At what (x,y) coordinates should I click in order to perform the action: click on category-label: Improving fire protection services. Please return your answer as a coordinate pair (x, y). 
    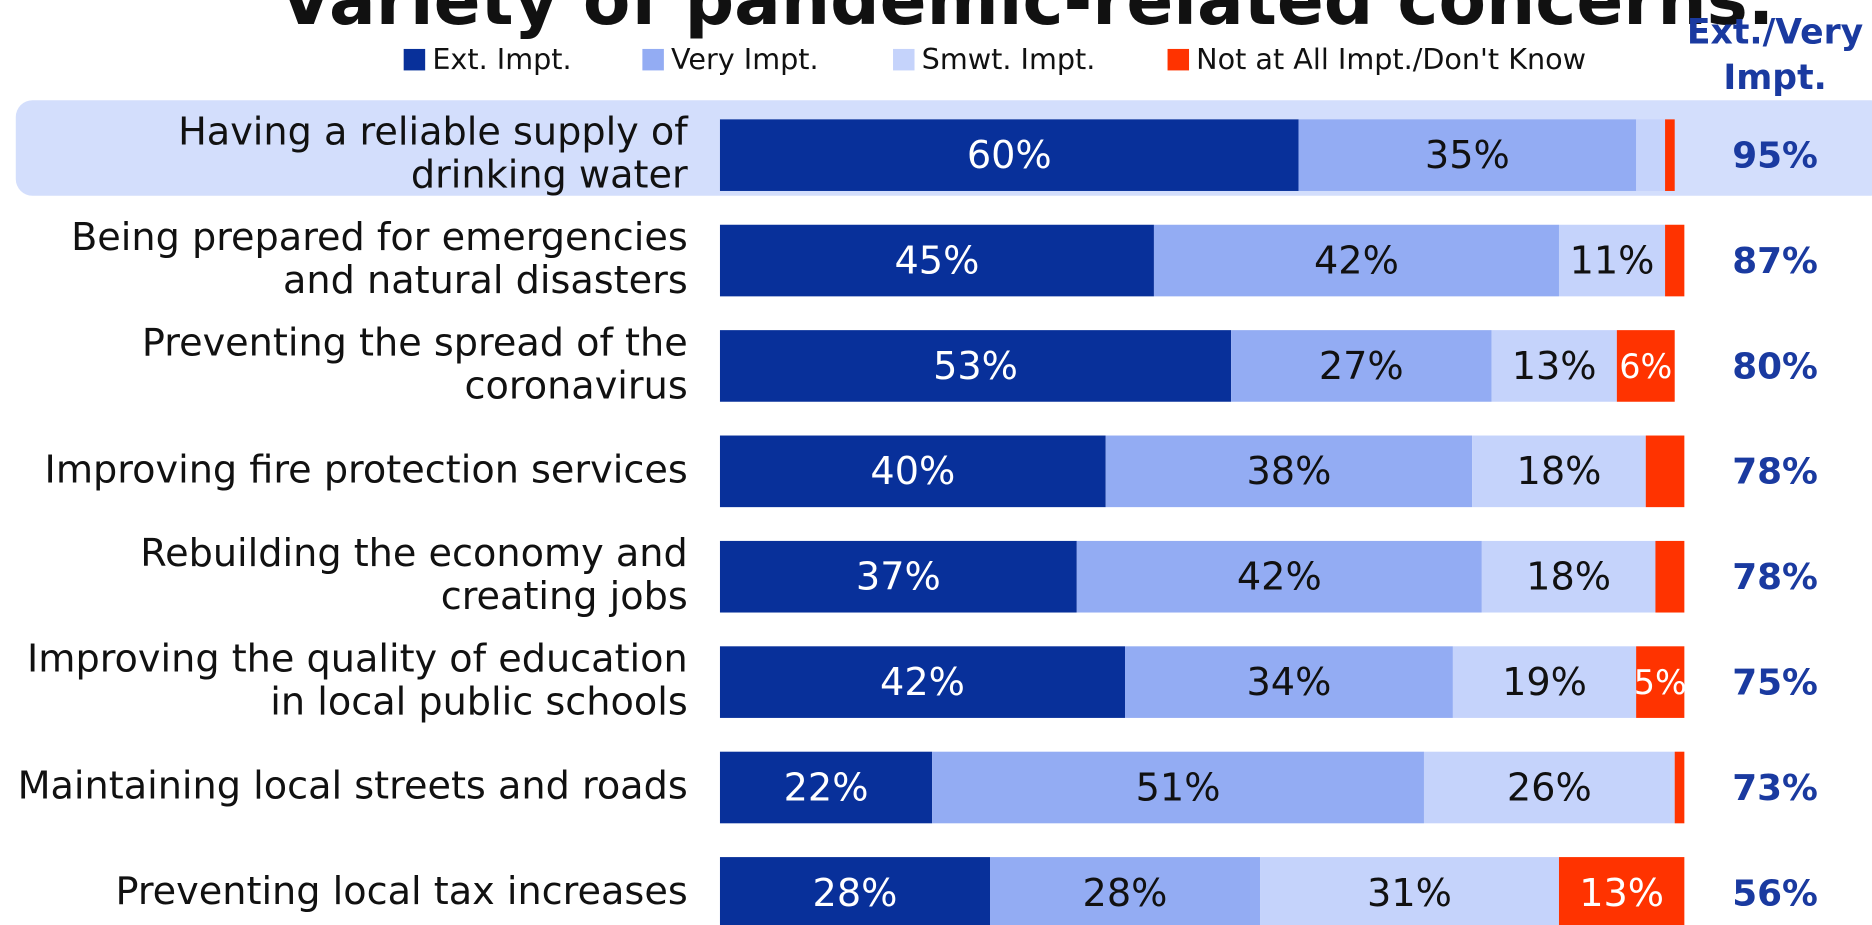
    Looking at the image, I should click on (366, 470).